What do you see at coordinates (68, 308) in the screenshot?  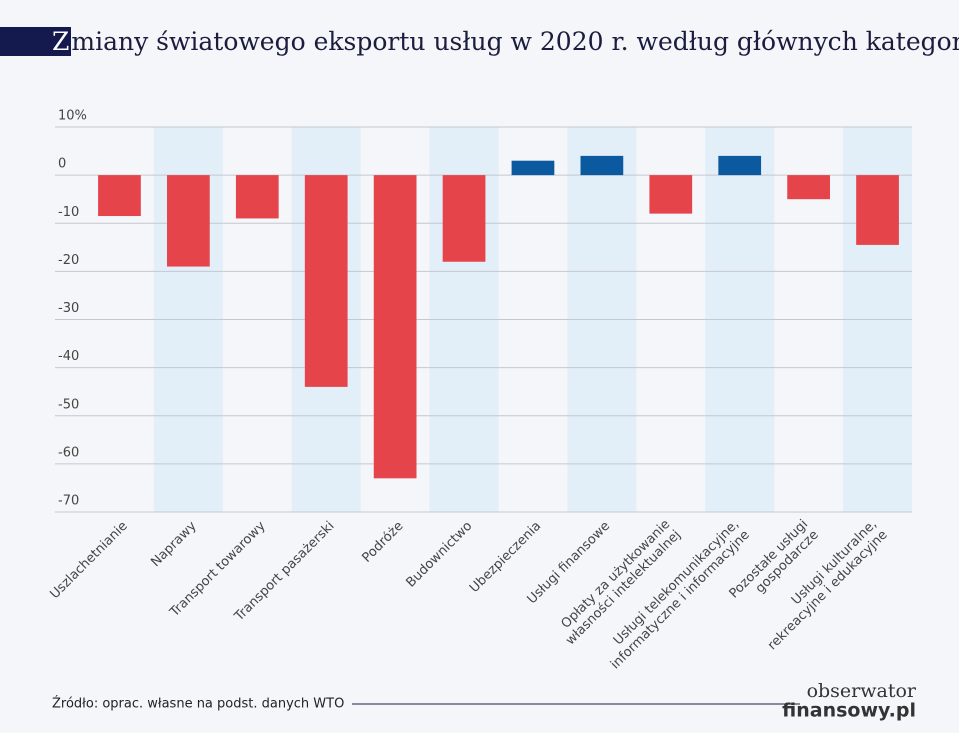 I see `y-tick-label: -30` at bounding box center [68, 308].